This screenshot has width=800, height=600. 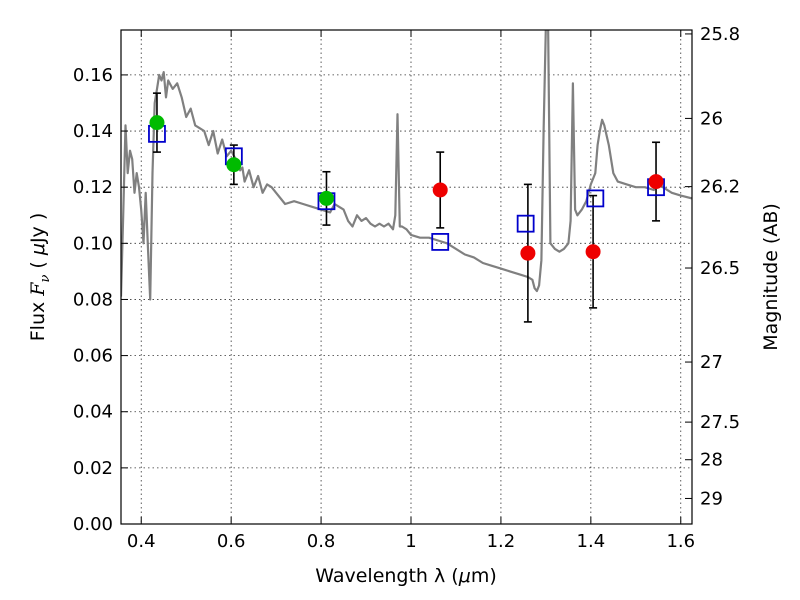 I want to click on y-tick-label: 0.14, so click(x=93, y=131).